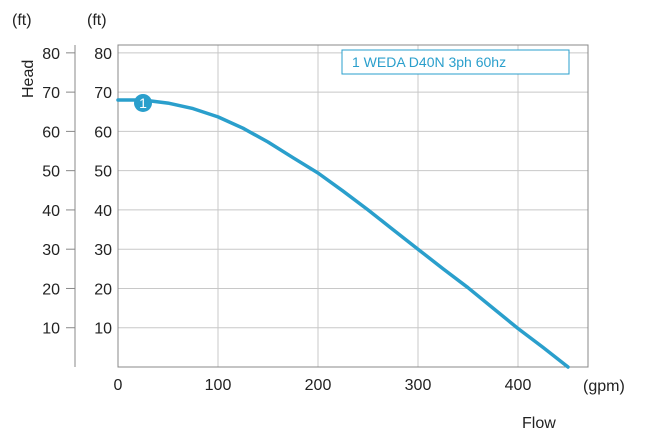 The height and width of the screenshot is (432, 655). I want to click on x-tick-label: 100, so click(218, 385).